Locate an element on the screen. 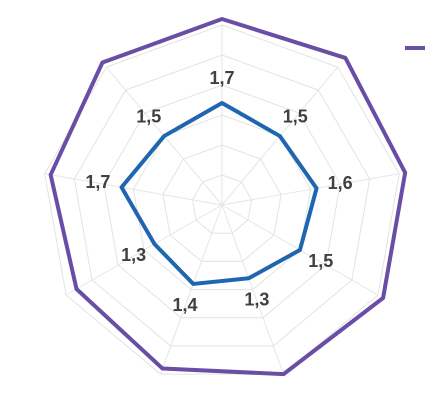 The height and width of the screenshot is (402, 425). data-label: 1,4 is located at coordinates (185, 305).